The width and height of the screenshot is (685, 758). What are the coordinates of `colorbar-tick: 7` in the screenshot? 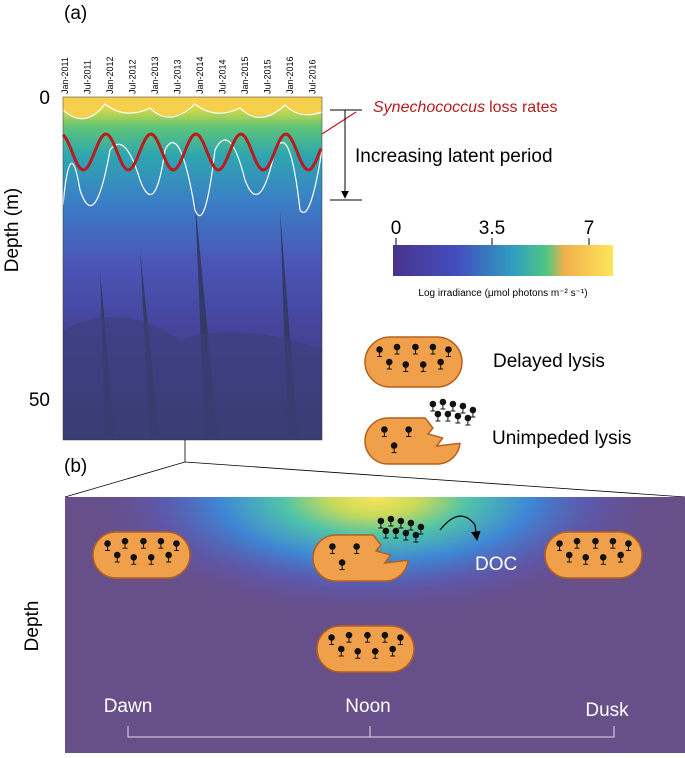 It's located at (589, 228).